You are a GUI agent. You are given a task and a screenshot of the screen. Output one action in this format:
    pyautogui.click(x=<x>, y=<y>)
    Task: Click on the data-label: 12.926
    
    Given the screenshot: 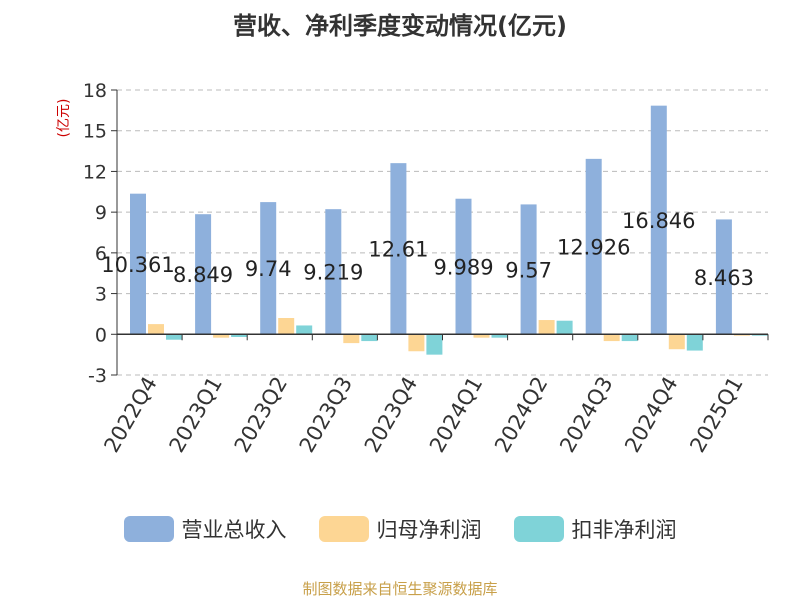 What is the action you would take?
    pyautogui.click(x=593, y=248)
    